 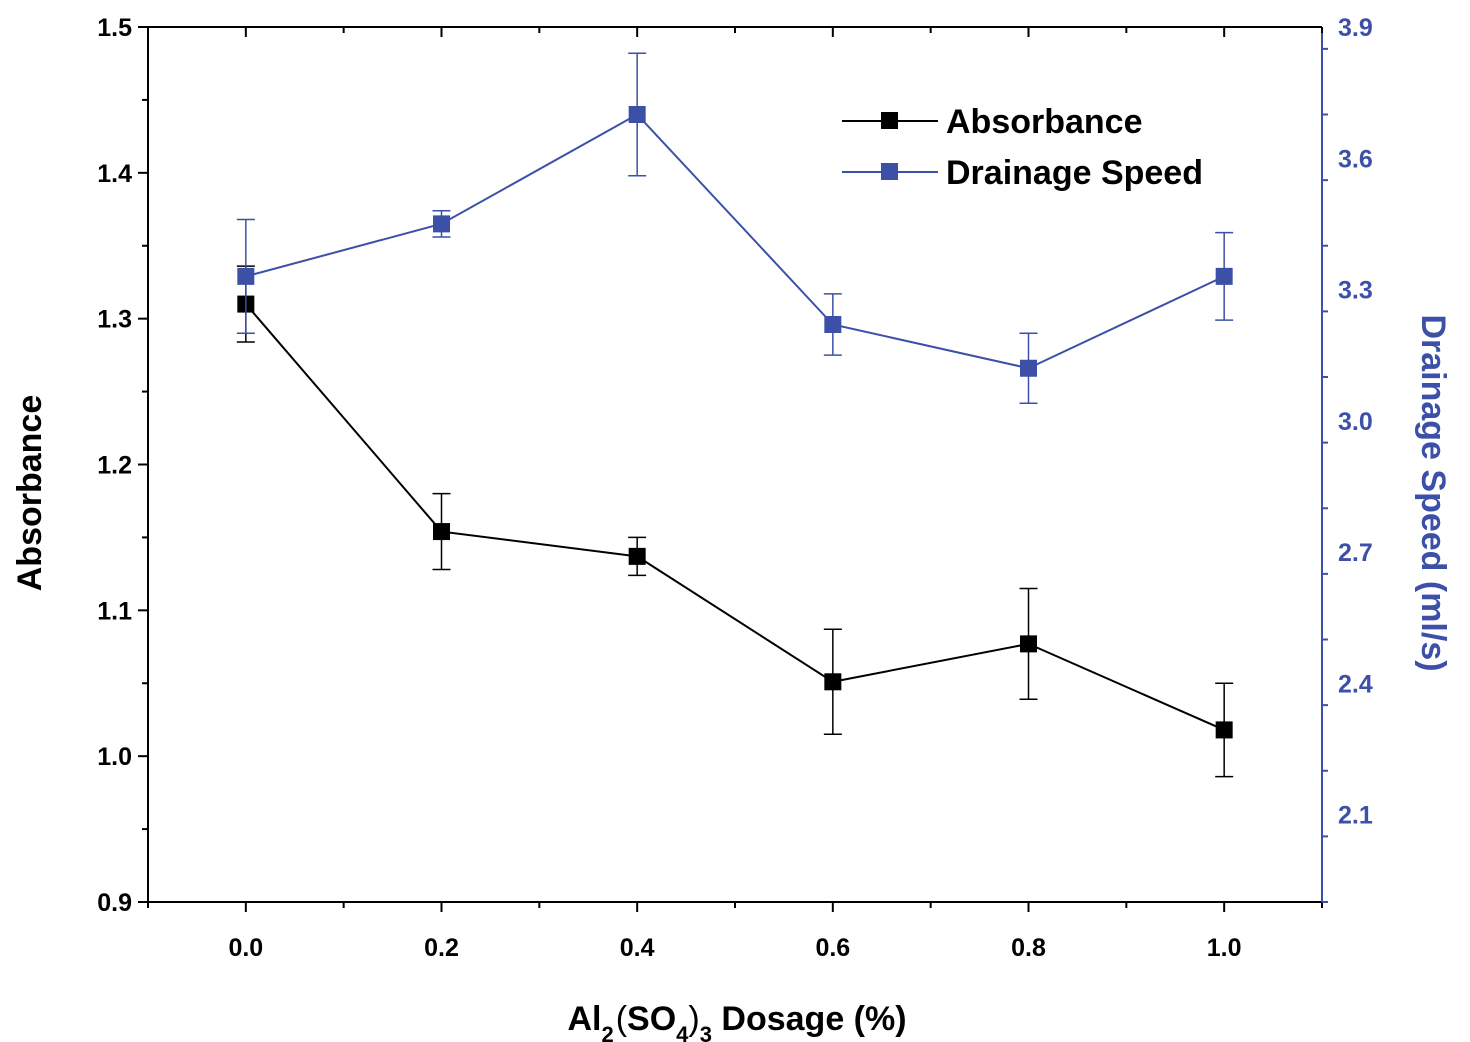 I want to click on y-right-tick-label: 3.0, so click(x=1355, y=422).